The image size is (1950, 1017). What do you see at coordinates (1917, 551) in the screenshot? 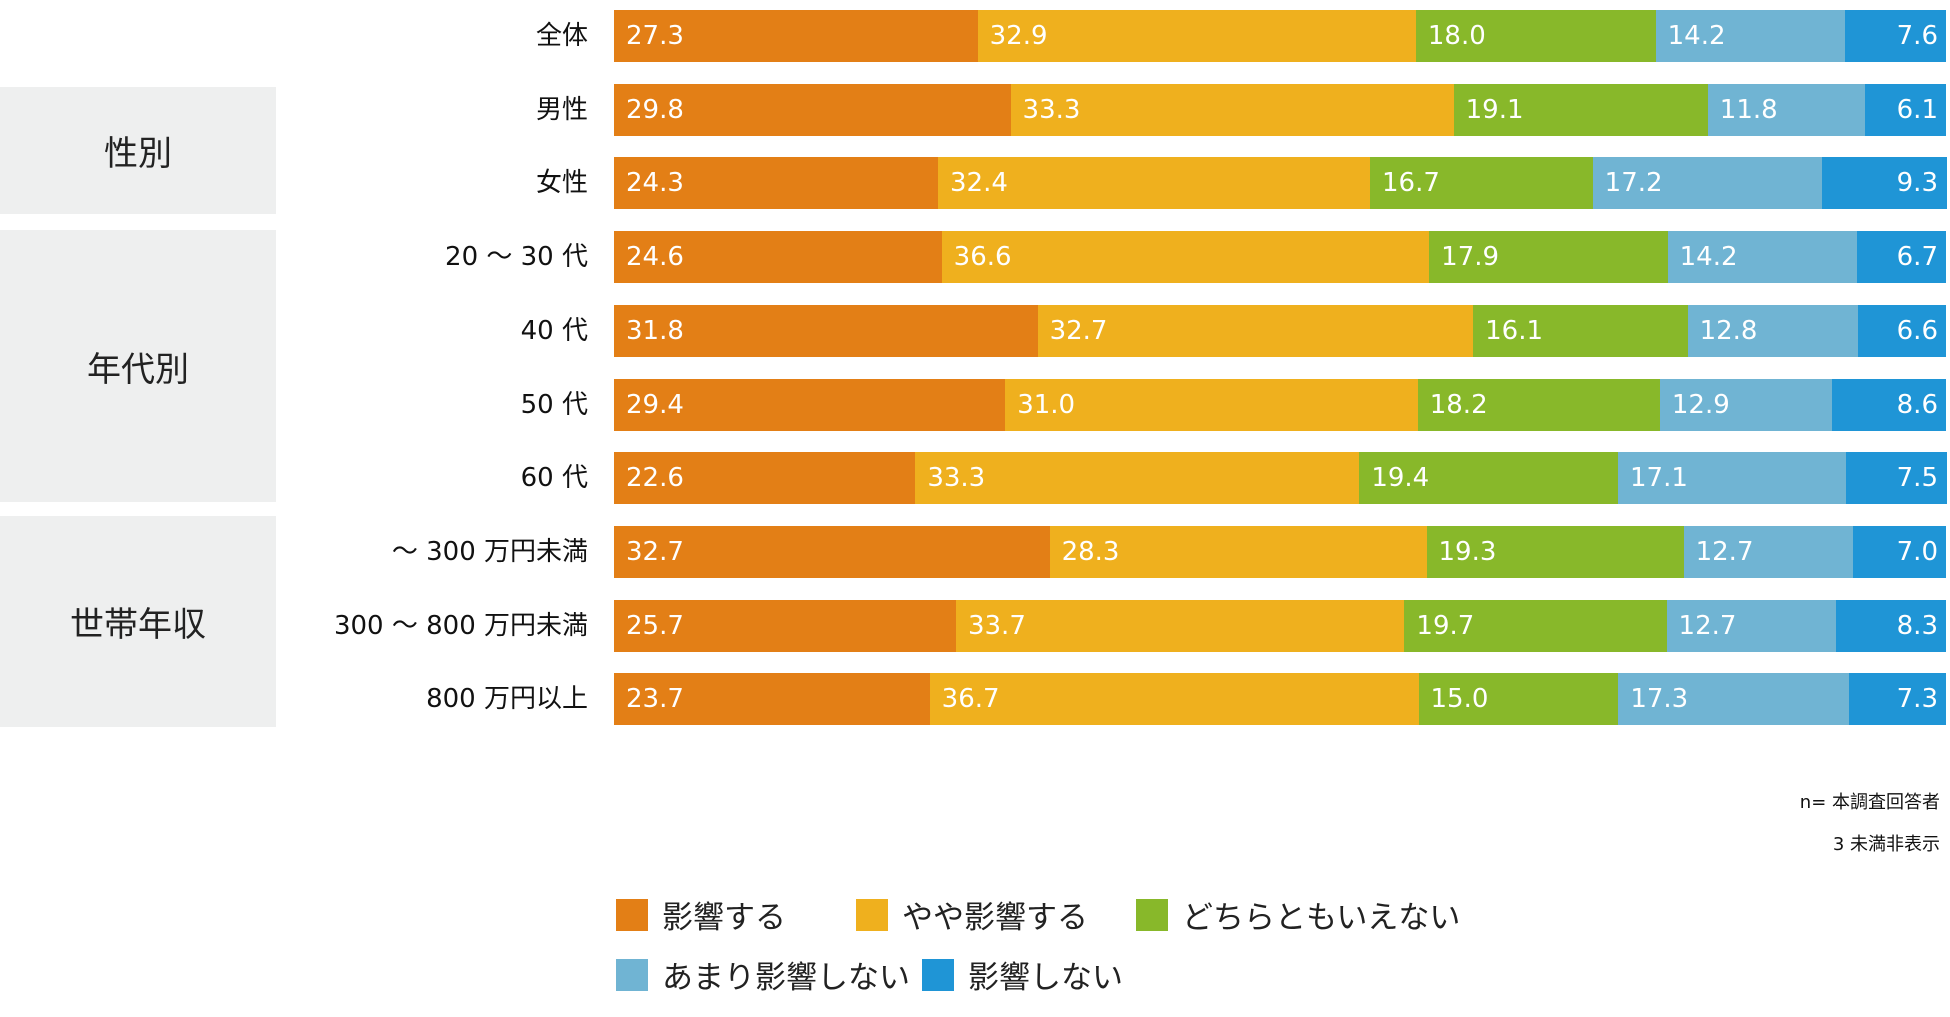
I see `data-label: 7.0` at bounding box center [1917, 551].